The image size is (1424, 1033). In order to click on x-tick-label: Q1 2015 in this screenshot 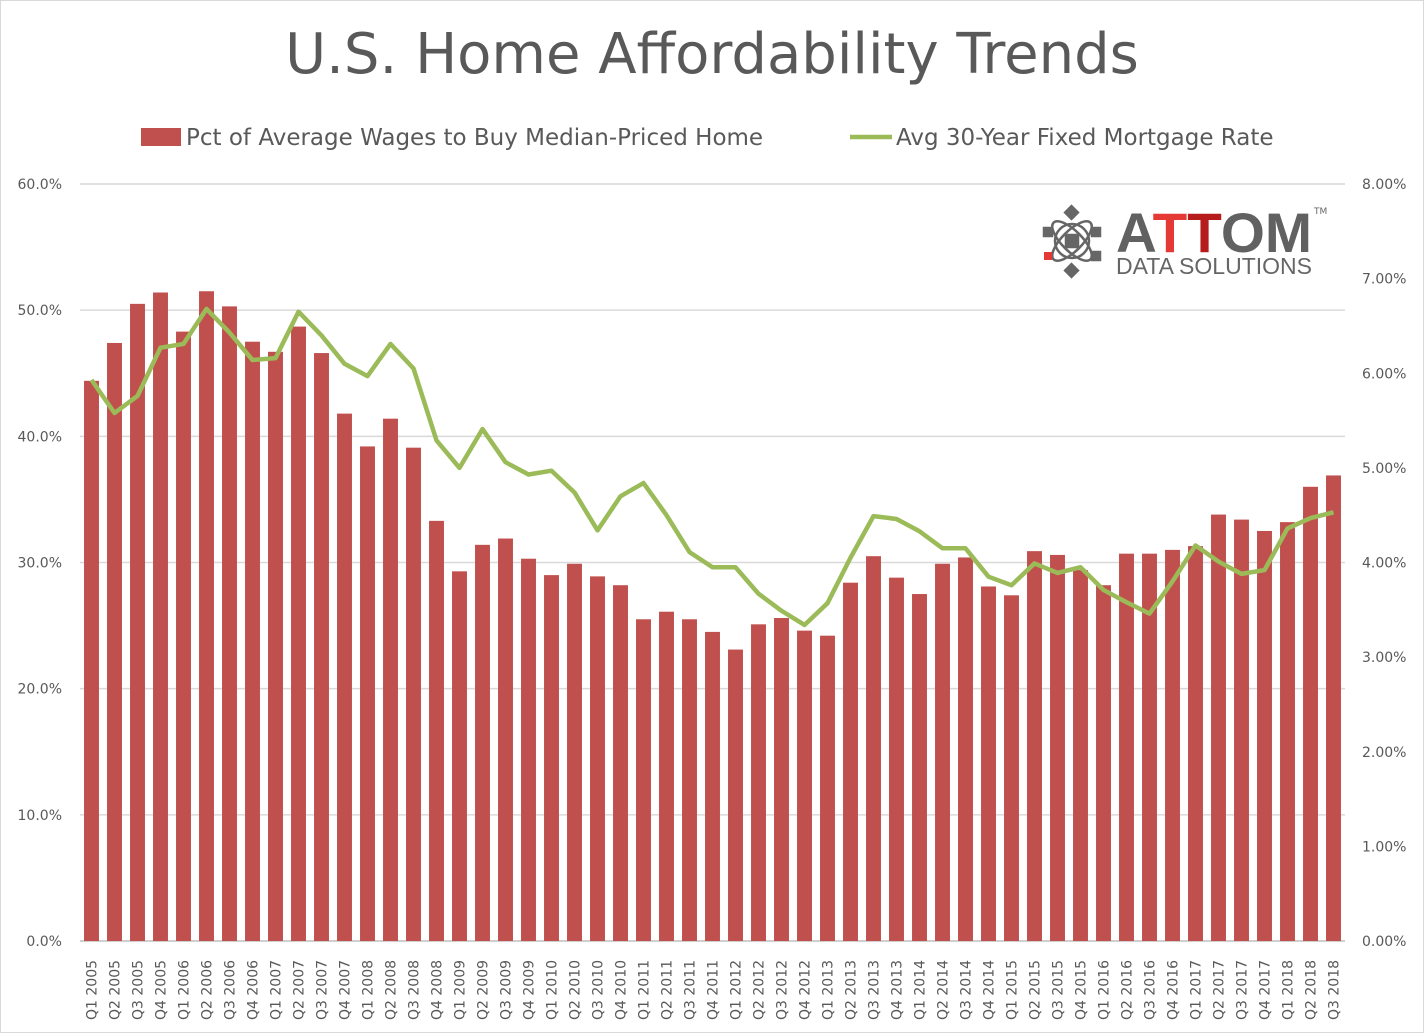, I will do `click(1013, 990)`.